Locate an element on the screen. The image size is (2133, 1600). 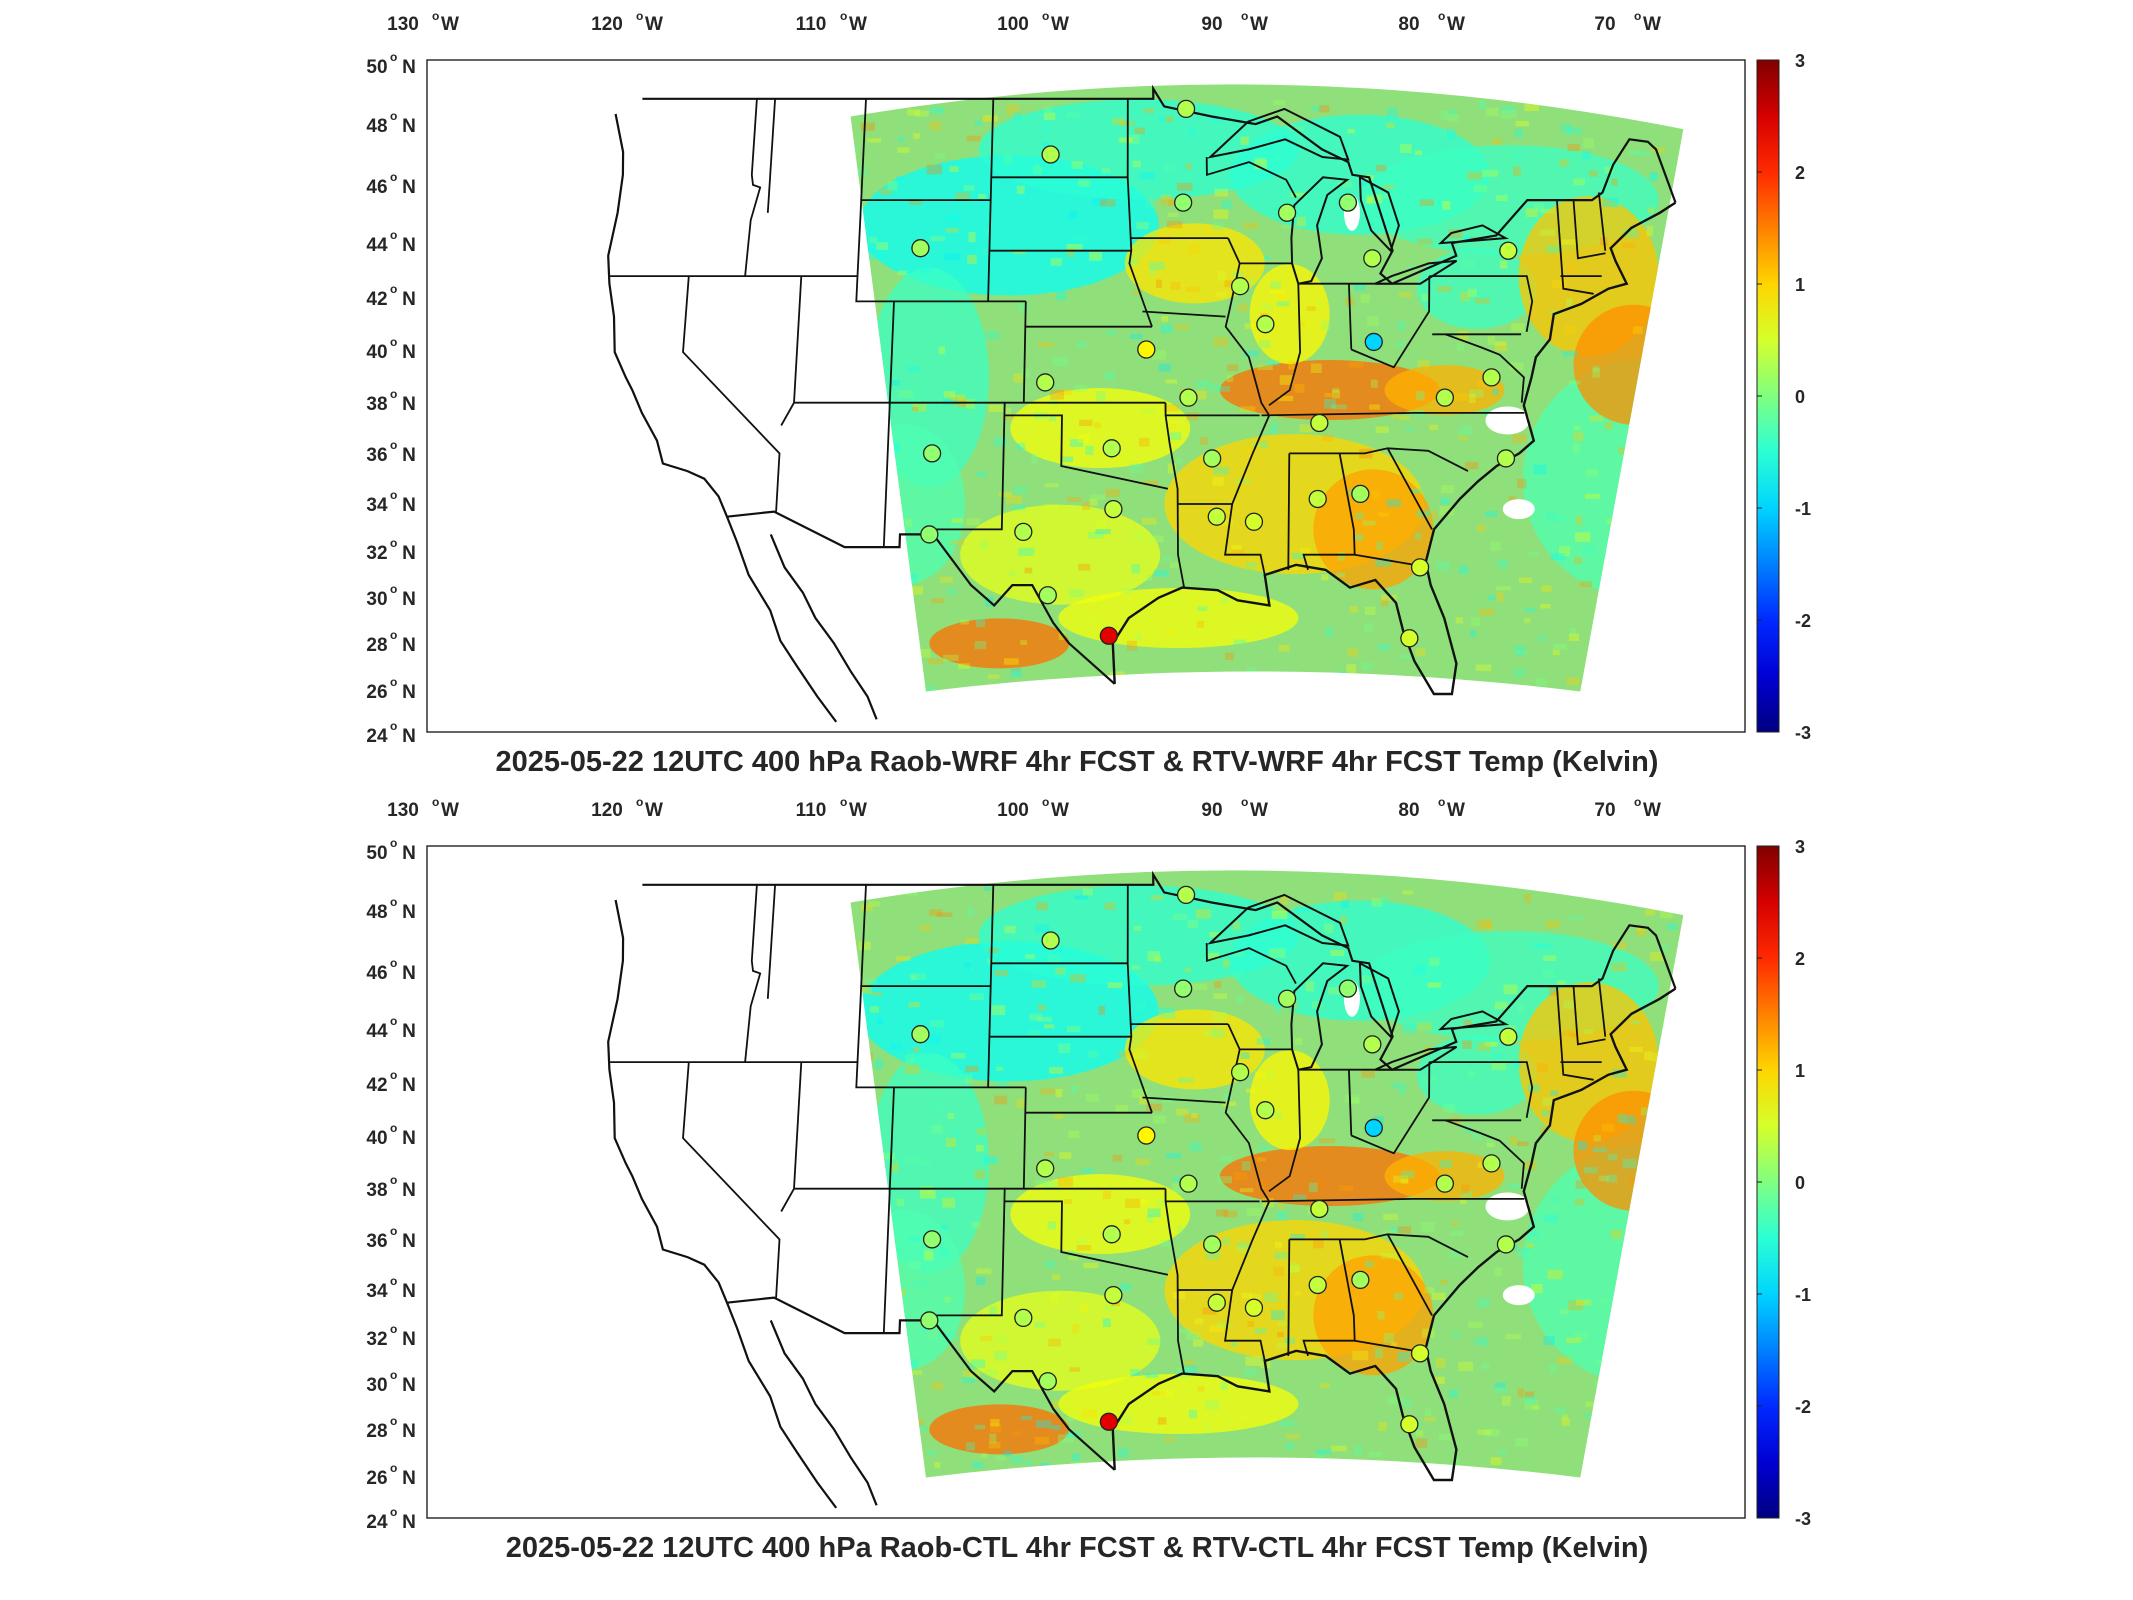
lat-tick-label: 26 is located at coordinates (376, 692).